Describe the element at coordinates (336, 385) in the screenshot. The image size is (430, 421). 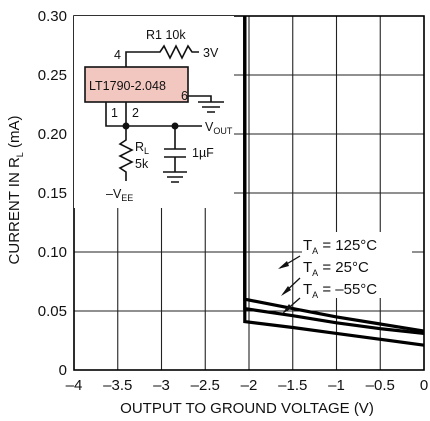
I see `x-tick-label: –1` at that location.